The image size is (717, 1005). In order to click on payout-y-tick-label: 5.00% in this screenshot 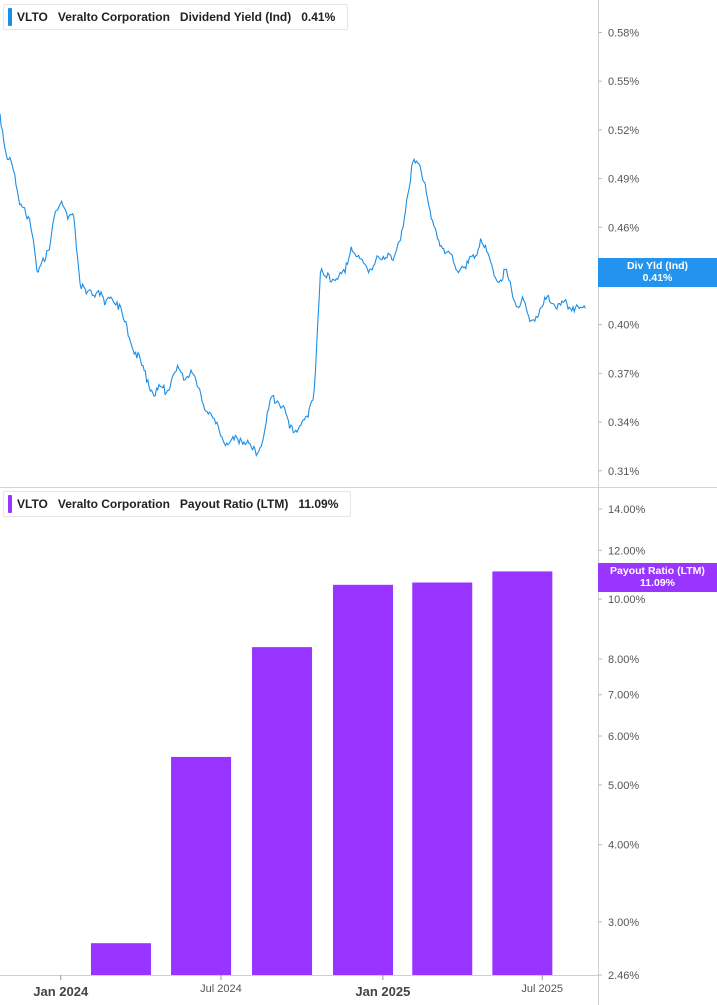, I will do `click(623, 786)`.